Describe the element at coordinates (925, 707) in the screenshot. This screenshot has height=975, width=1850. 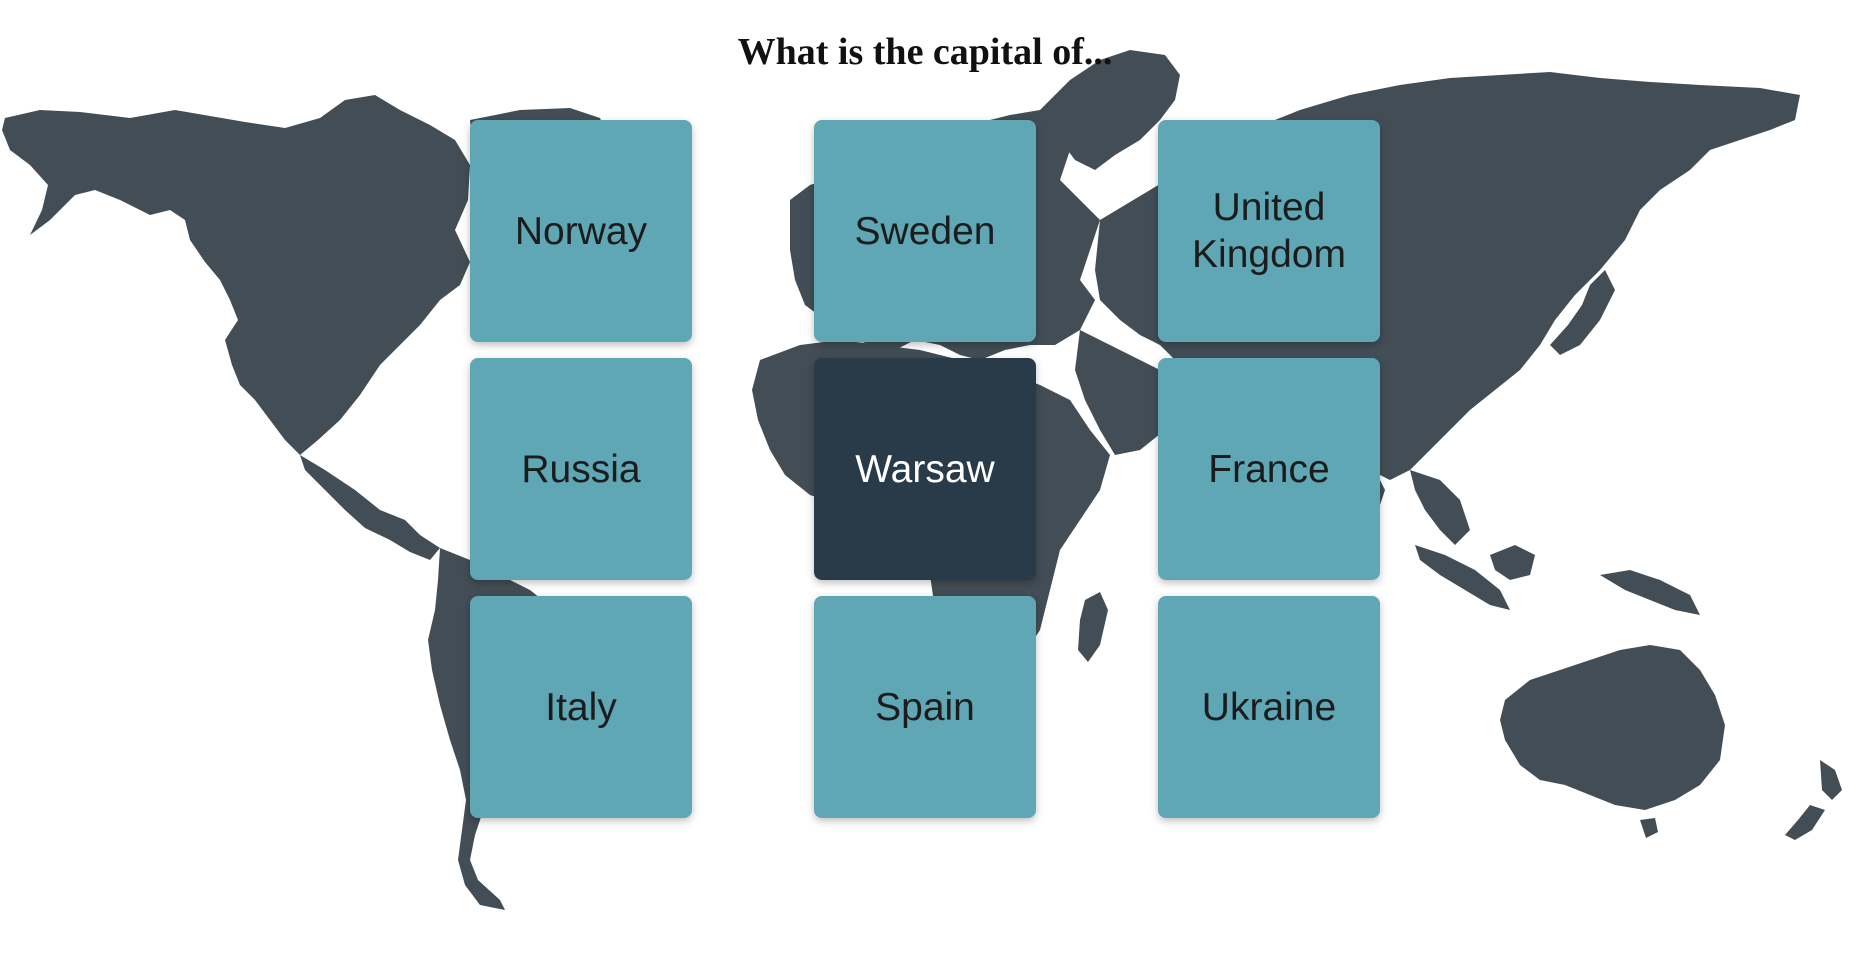
I see `answer-card-spain: Spain` at that location.